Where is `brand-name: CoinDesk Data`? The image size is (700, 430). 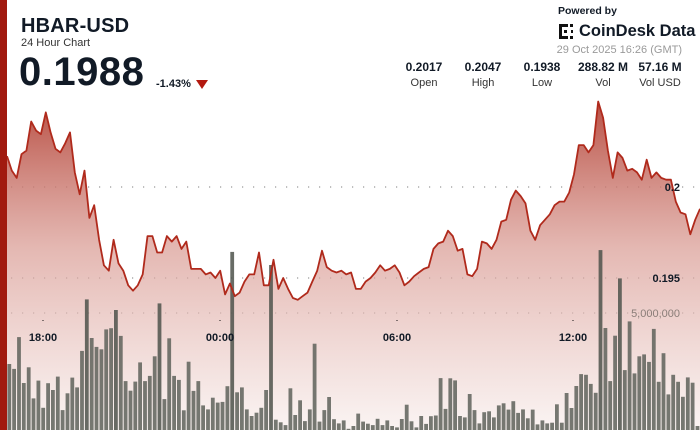
brand-name: CoinDesk Data is located at coordinates (637, 31).